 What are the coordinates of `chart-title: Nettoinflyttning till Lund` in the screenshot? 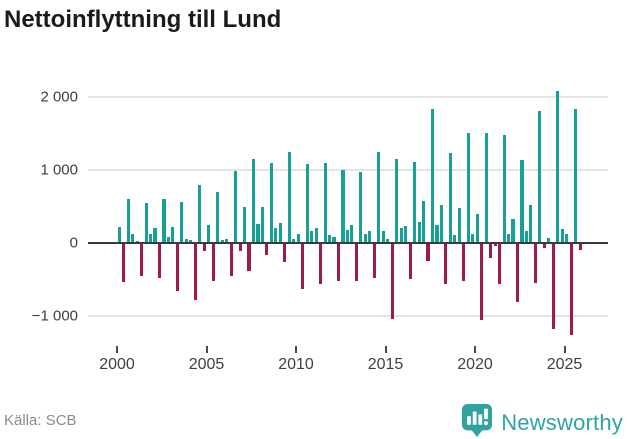 It's located at (143, 19).